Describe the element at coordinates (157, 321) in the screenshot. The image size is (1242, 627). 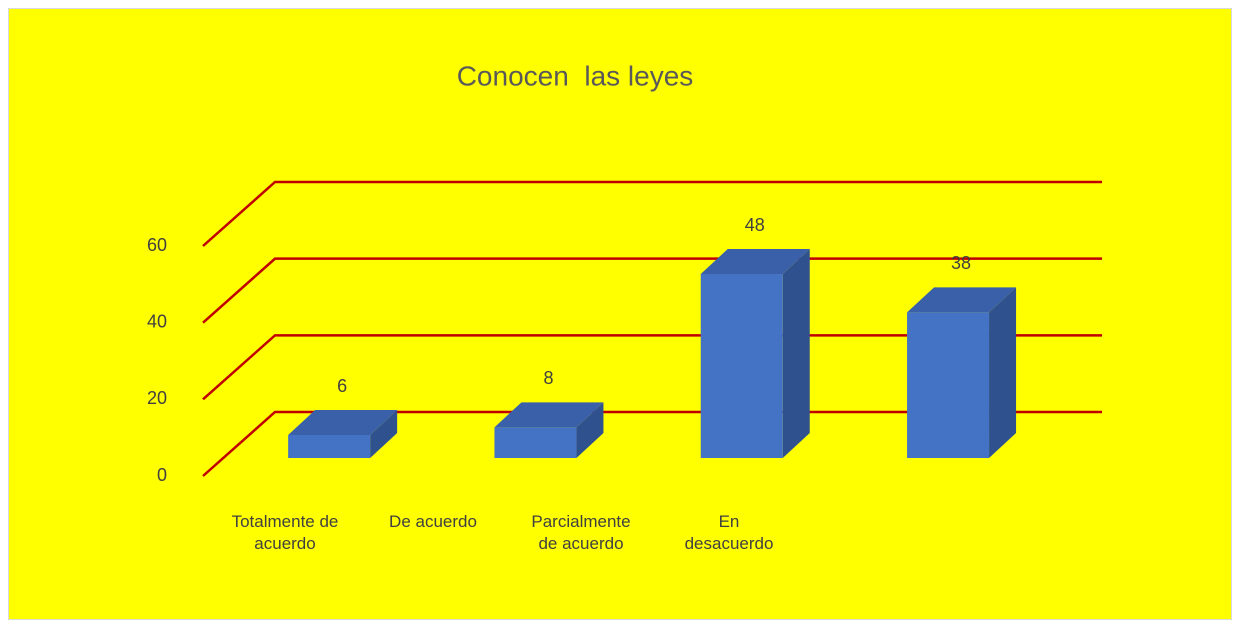
I see `y-tick-label: 40` at that location.